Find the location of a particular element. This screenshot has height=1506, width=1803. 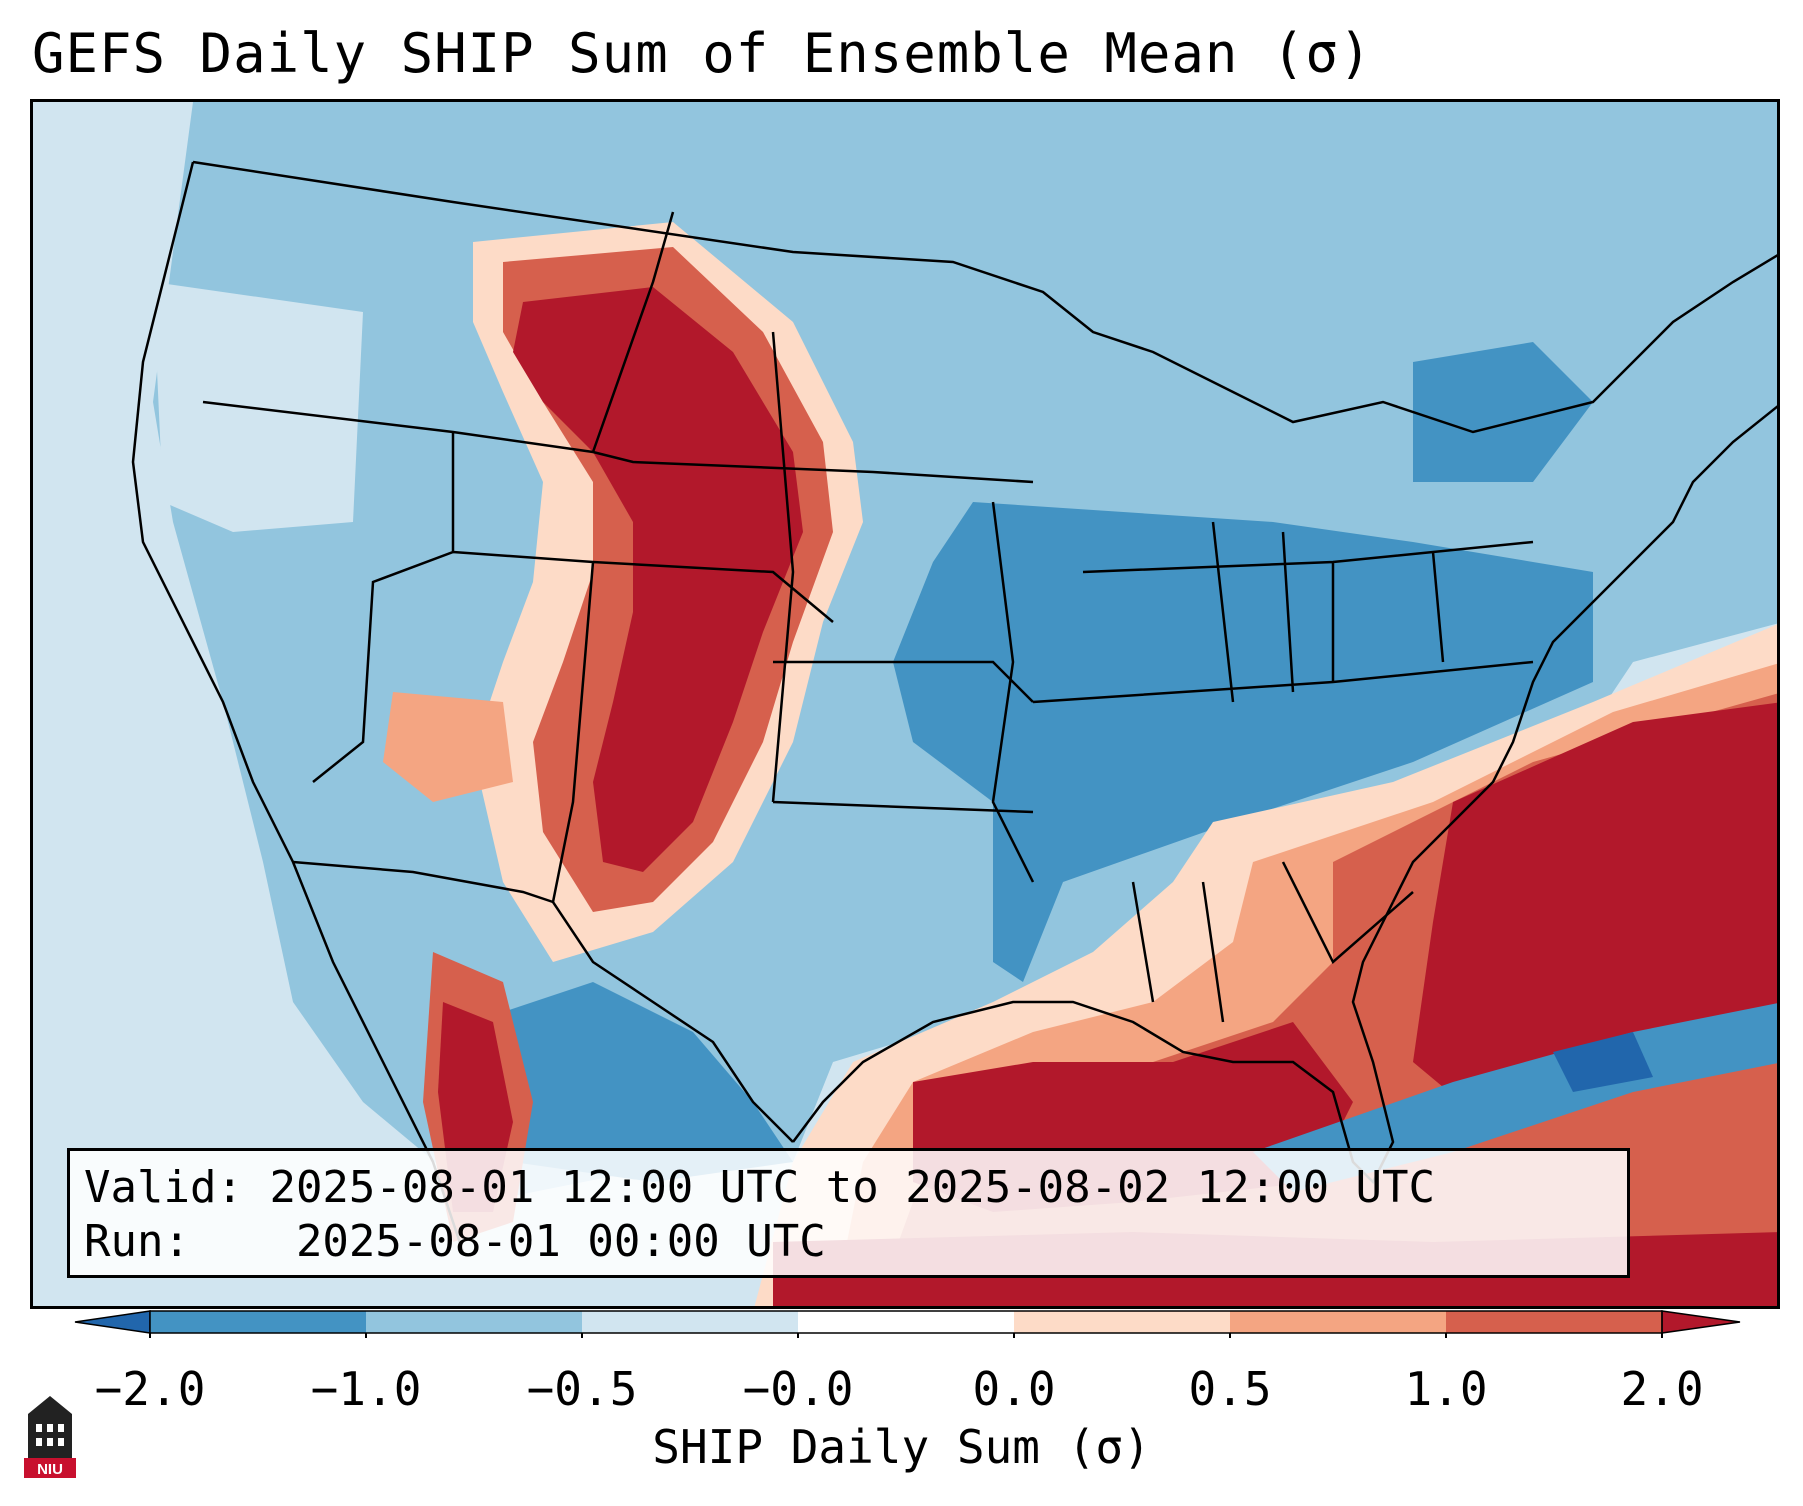

colorbar-extend-high is located at coordinates (1701, 1322).